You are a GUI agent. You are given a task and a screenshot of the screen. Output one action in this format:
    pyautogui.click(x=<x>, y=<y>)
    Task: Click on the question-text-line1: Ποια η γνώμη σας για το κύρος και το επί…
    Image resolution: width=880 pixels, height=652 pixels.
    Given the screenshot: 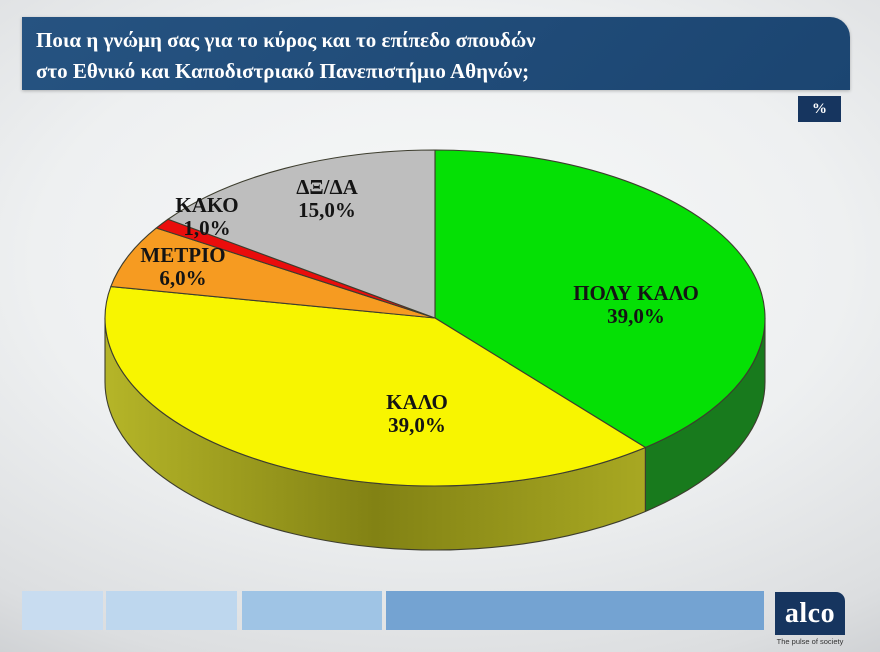 What is the action you would take?
    pyautogui.click(x=286, y=40)
    